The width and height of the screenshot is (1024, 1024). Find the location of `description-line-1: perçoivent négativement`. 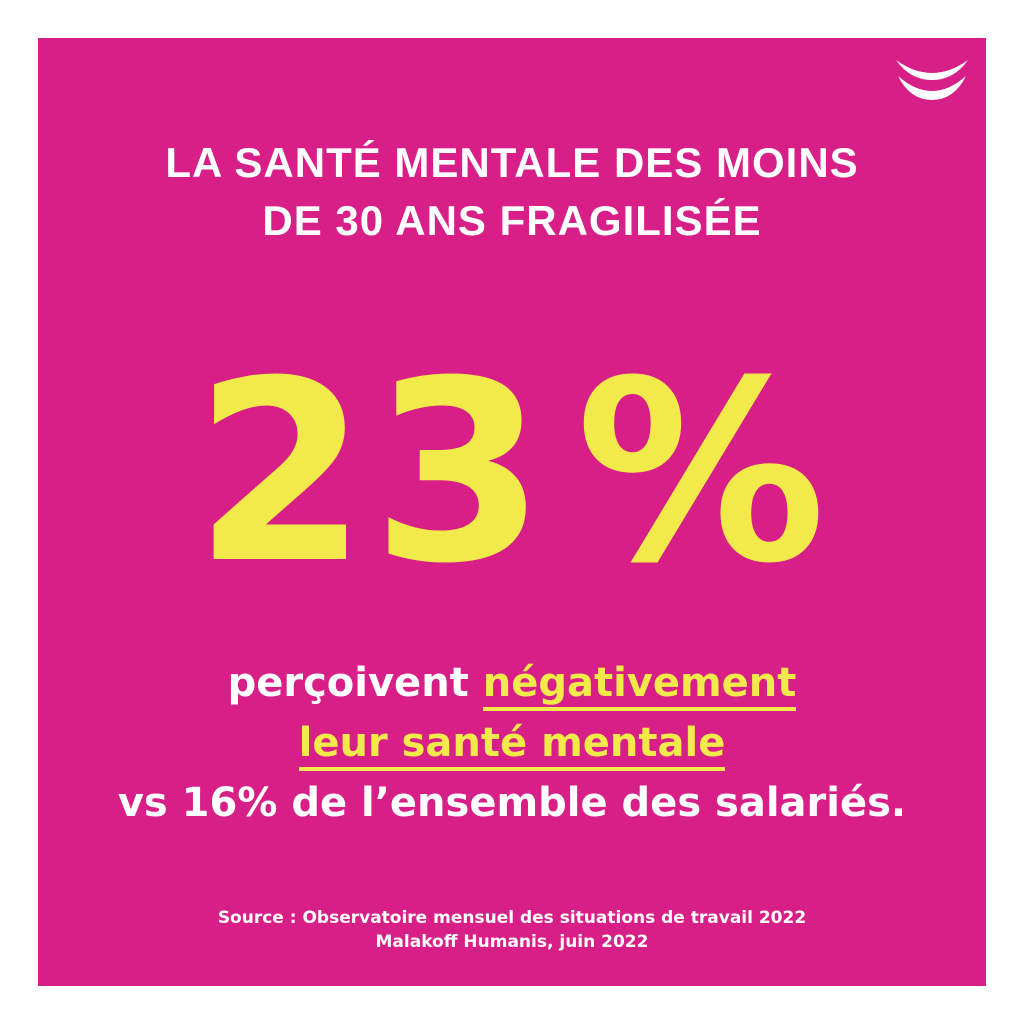

description-line-1: perçoivent négativement is located at coordinates (512, 683).